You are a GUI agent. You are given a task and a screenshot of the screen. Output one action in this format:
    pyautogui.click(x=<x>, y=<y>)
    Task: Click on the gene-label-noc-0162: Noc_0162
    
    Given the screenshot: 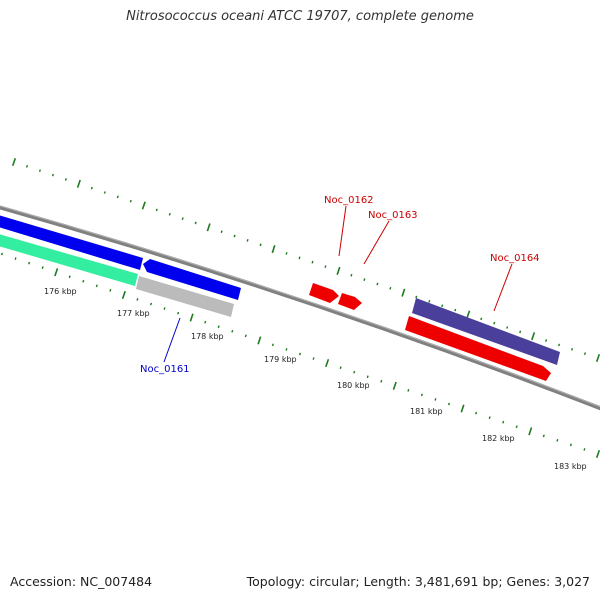 What is the action you would take?
    pyautogui.click(x=349, y=200)
    